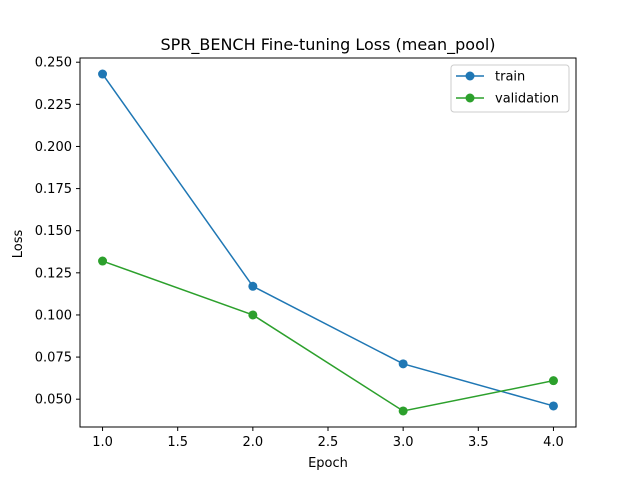 The height and width of the screenshot is (480, 640). What do you see at coordinates (53, 147) in the screenshot?
I see `y-tick-label: 0.200` at bounding box center [53, 147].